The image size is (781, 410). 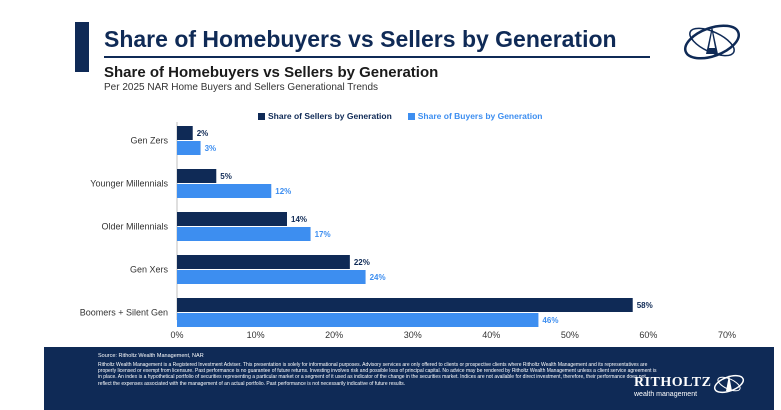 I want to click on legend-item-sellers: Share of Sellers by Generation, so click(x=325, y=116).